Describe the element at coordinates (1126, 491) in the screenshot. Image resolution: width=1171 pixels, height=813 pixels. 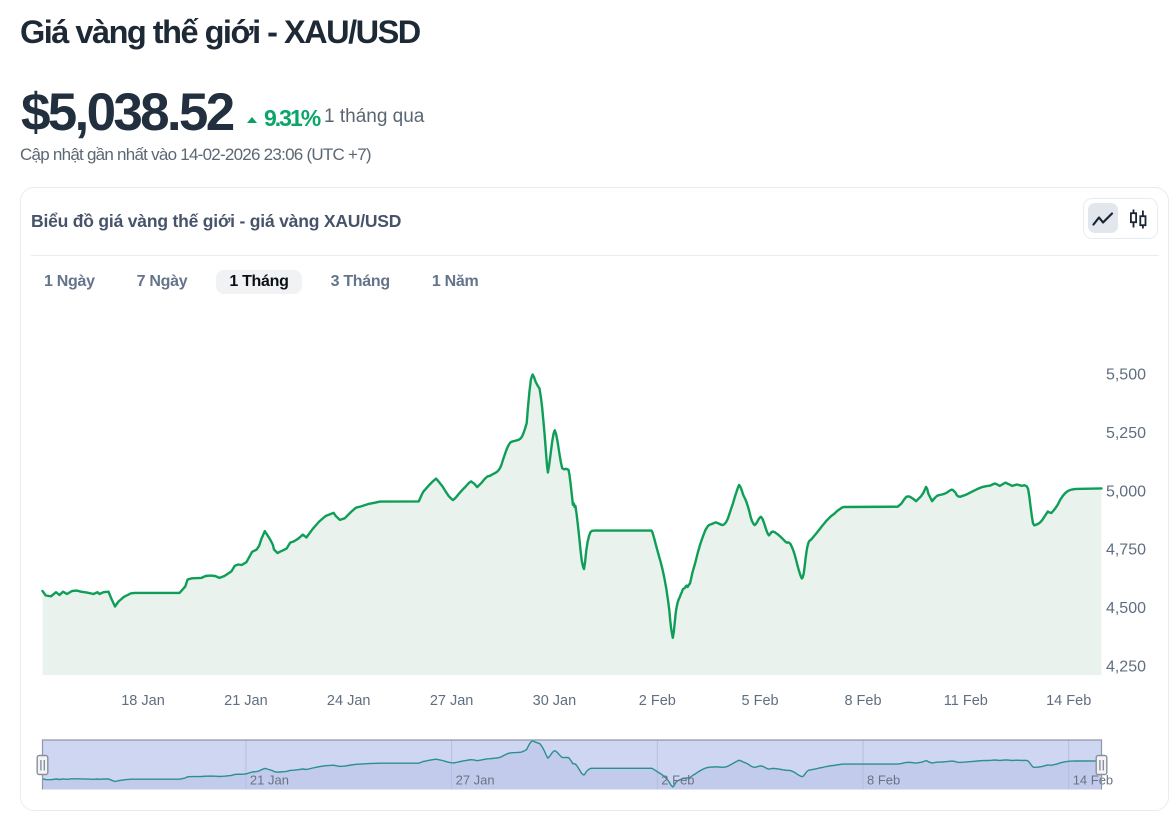
I see `svg-text: 5,000` at that location.